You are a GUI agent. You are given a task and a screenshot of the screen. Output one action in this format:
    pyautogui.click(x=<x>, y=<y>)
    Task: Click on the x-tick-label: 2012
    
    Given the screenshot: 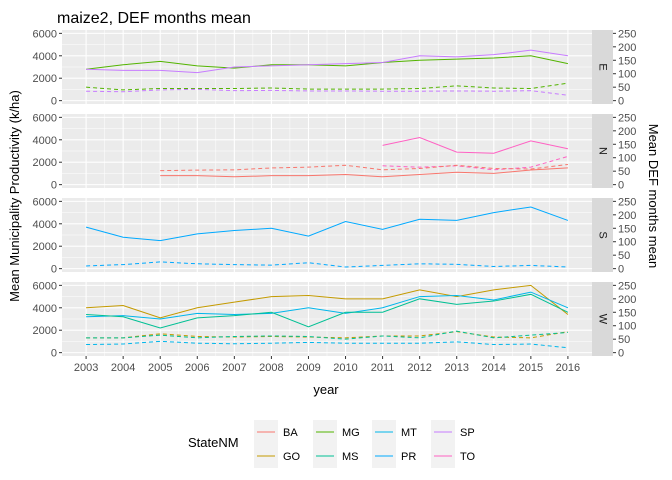 What is the action you would take?
    pyautogui.click(x=419, y=368)
    